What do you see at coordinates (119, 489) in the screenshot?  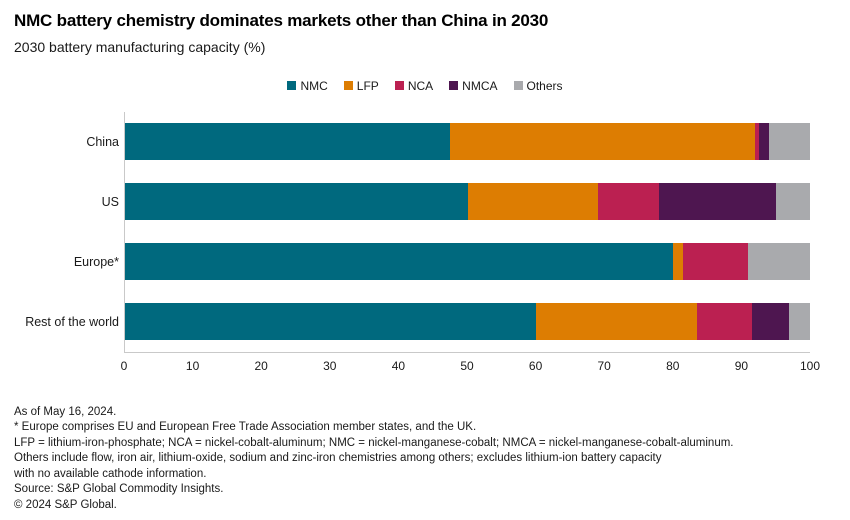 I see `footnote-line: Source: S&P Global Commodity Insights.` at bounding box center [119, 489].